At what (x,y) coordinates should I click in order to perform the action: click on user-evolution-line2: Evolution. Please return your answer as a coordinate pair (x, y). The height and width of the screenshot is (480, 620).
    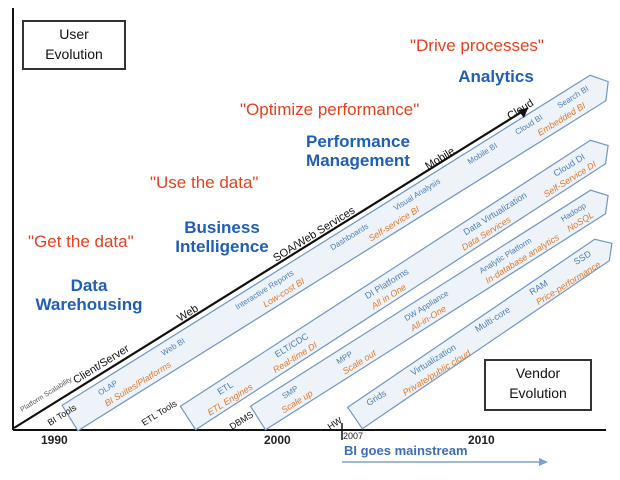
    Looking at the image, I should click on (74, 54).